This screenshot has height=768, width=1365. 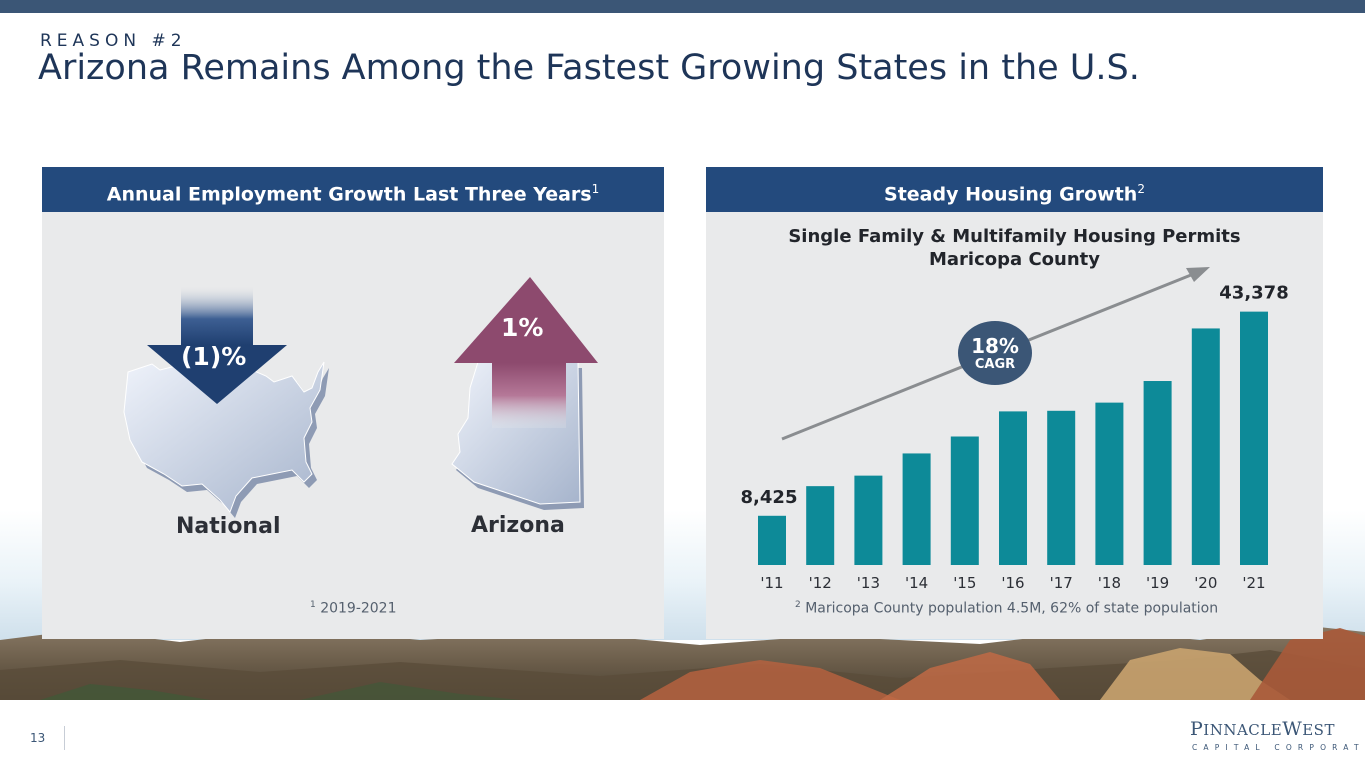 I want to click on x-tick-label: '11, so click(x=771, y=583).